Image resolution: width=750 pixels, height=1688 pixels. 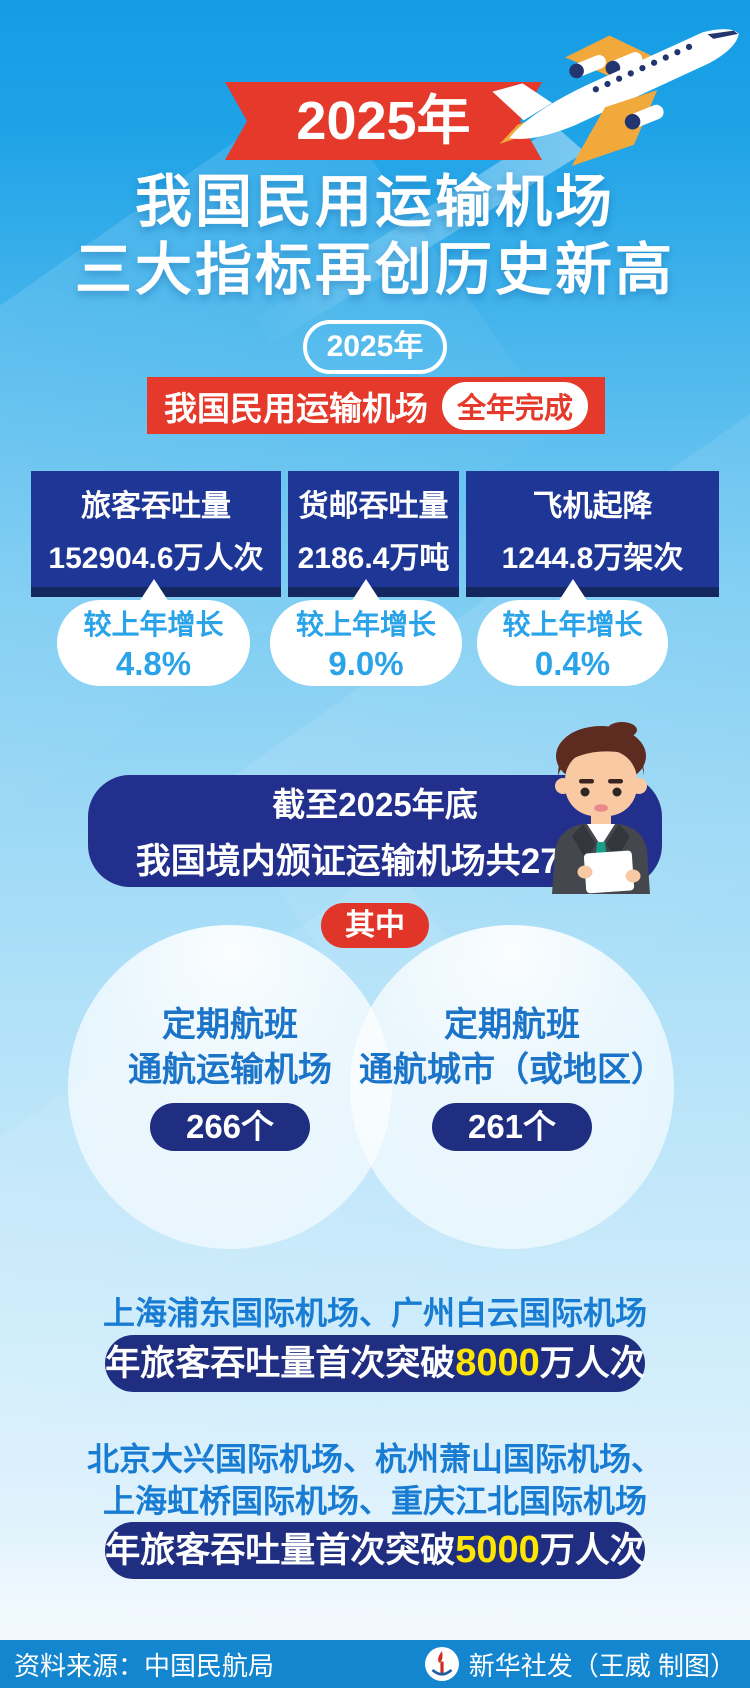 I want to click on stat-box-takeoffs: 飞机起降 1244.8万架次, so click(x=592, y=534).